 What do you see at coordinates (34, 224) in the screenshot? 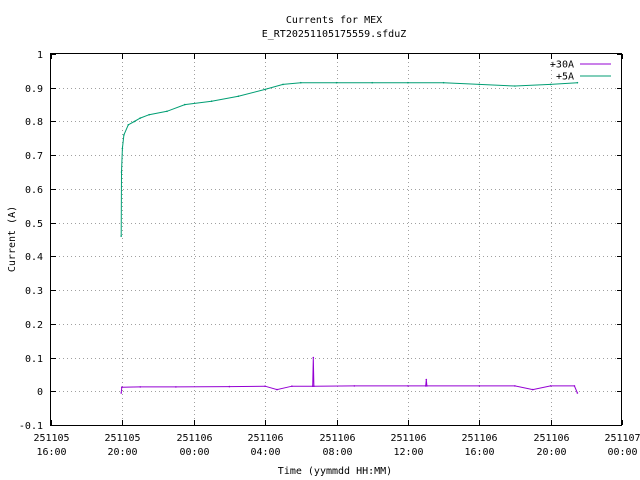
I see `y-tick-label: 0.5` at bounding box center [34, 224].